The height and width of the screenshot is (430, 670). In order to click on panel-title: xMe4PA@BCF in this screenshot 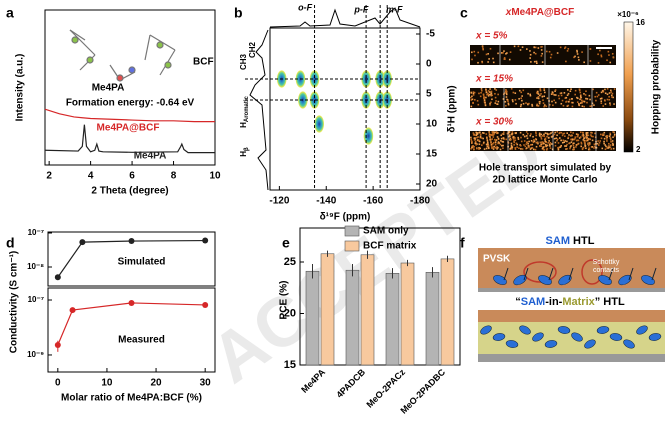, I will do `click(539, 12)`.